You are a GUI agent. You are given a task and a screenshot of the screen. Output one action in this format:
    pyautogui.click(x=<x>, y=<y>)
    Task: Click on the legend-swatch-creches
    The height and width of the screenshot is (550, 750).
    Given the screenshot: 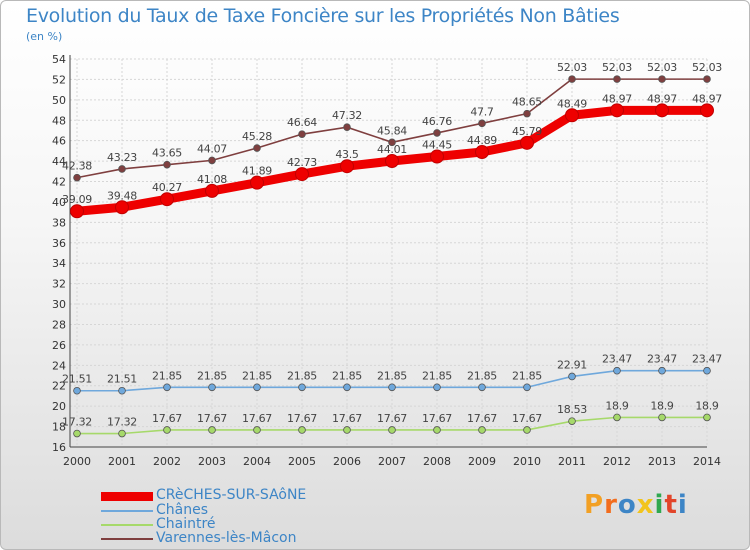 What is the action you would take?
    pyautogui.click(x=127, y=496)
    